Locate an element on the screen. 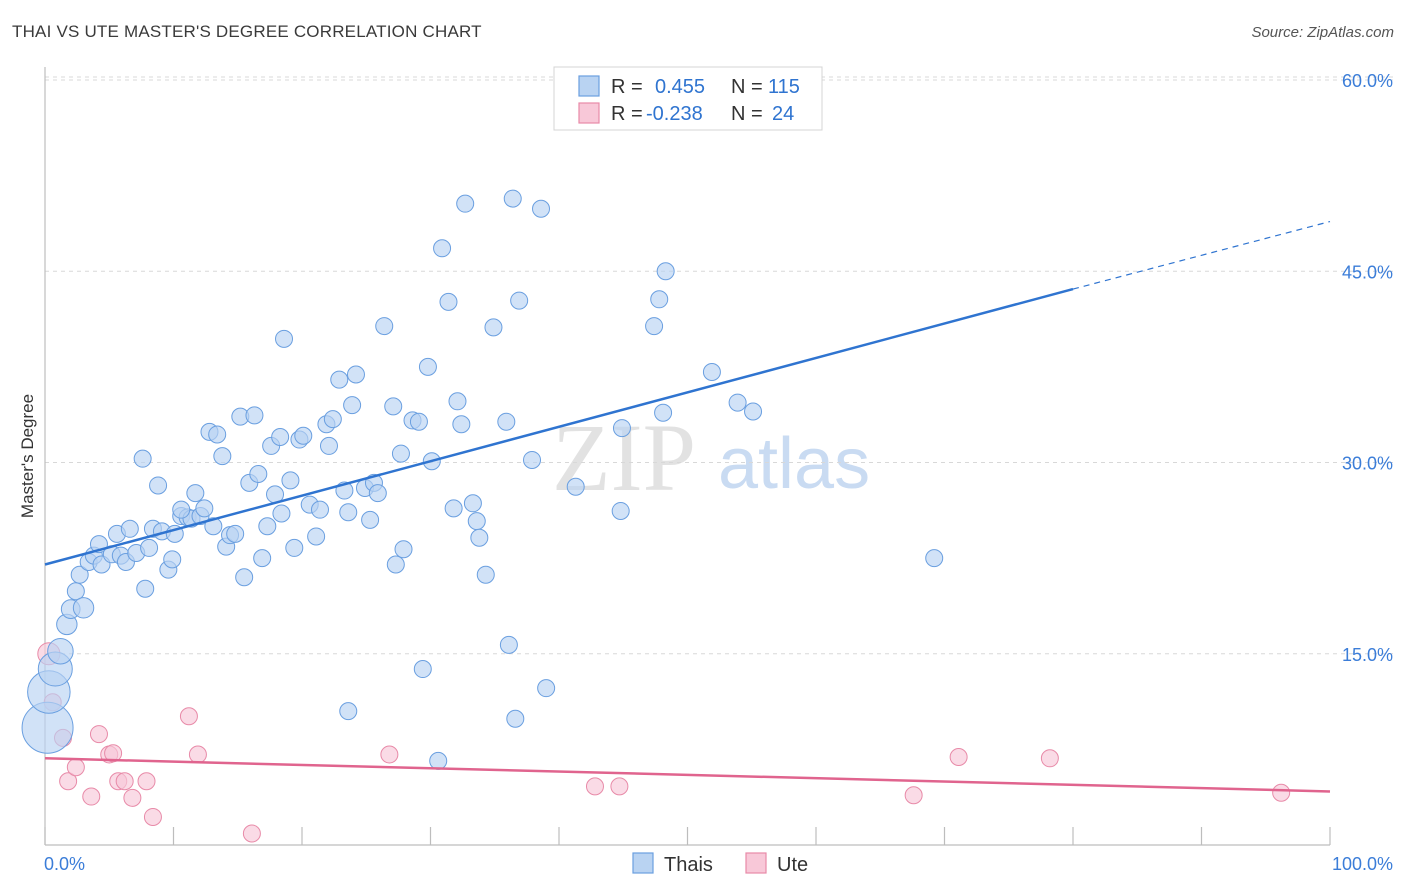  y-axis-title: Master's Degree is located at coordinates (27, 456).